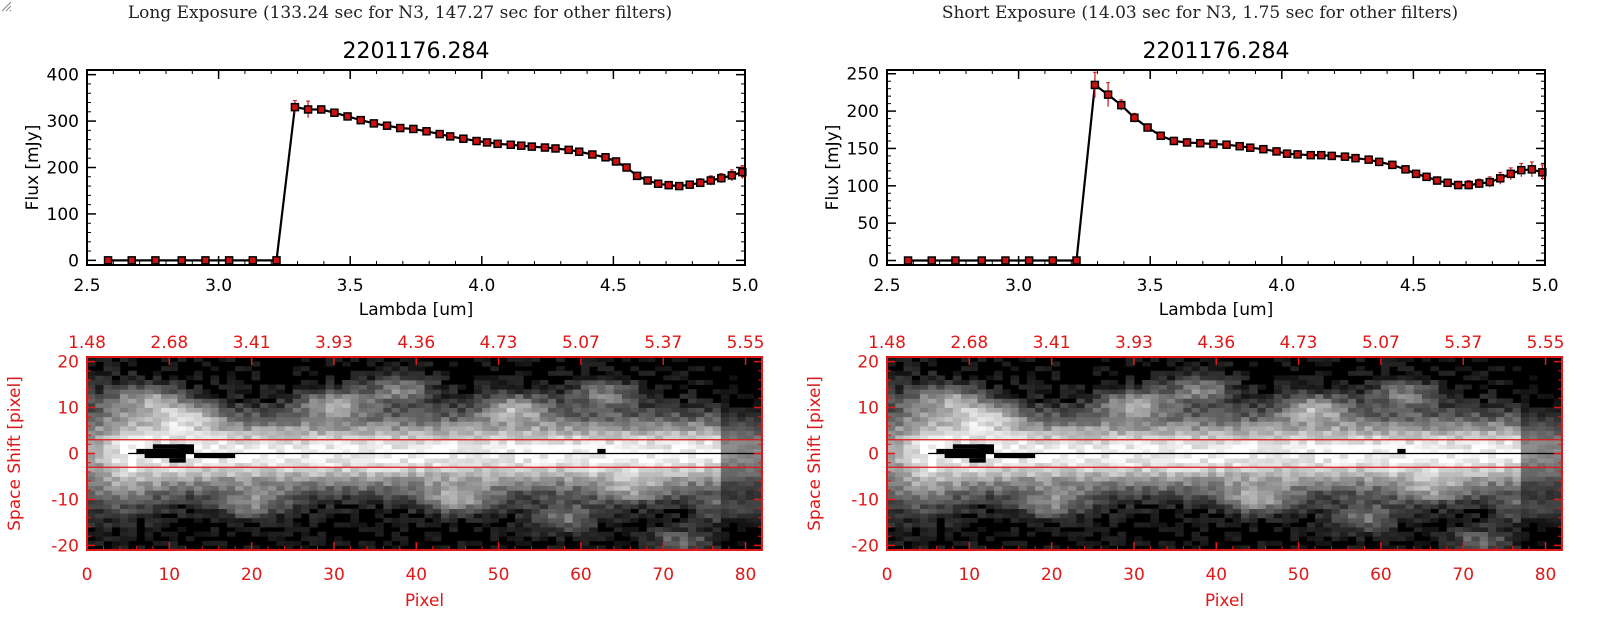 The width and height of the screenshot is (1600, 630). Describe the element at coordinates (1416, 174) in the screenshot. I see `data-point` at that location.